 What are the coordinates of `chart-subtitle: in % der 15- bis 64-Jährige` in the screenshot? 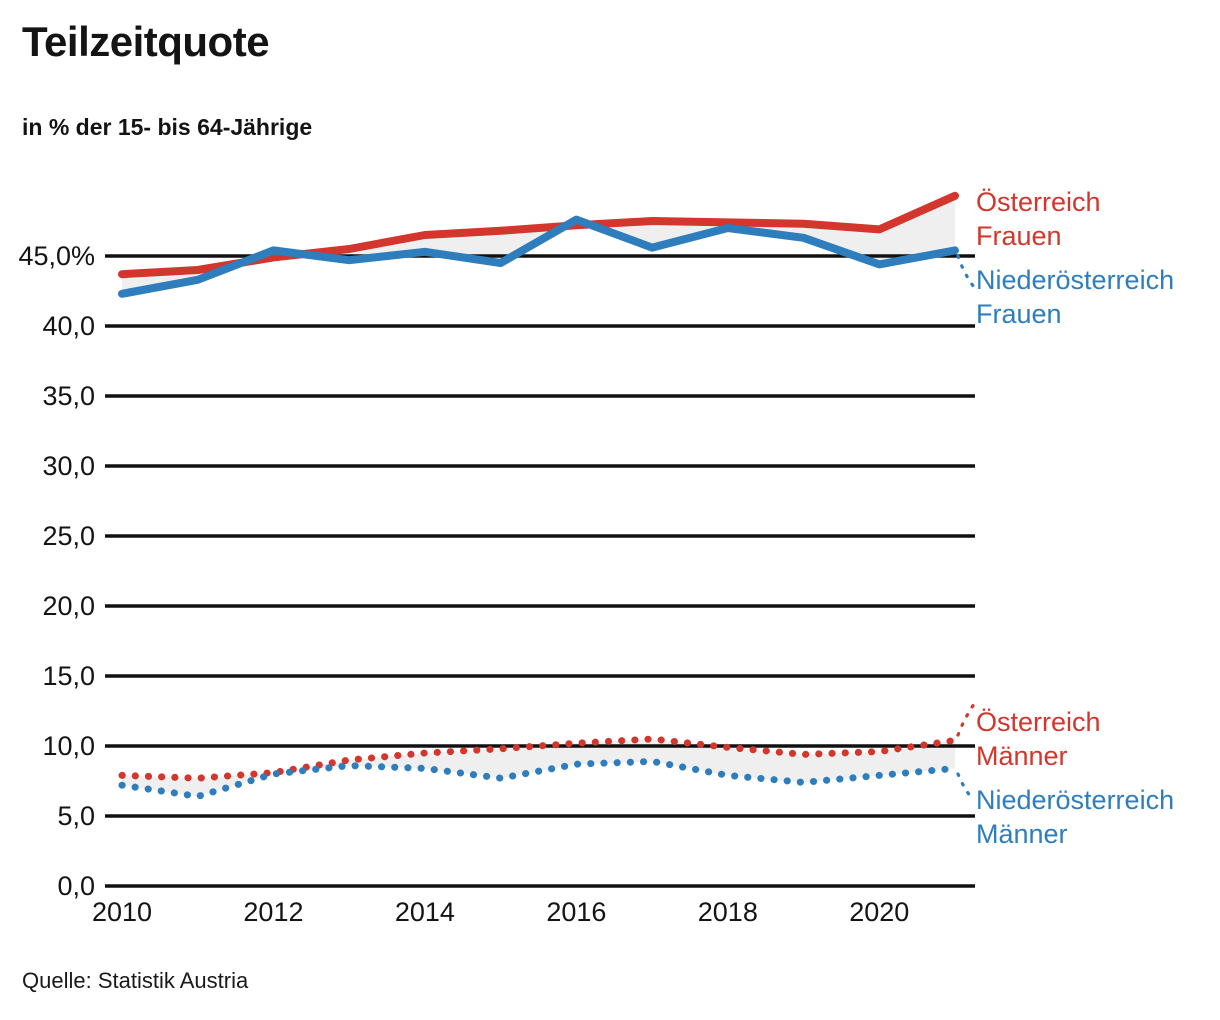 It's located at (167, 127).